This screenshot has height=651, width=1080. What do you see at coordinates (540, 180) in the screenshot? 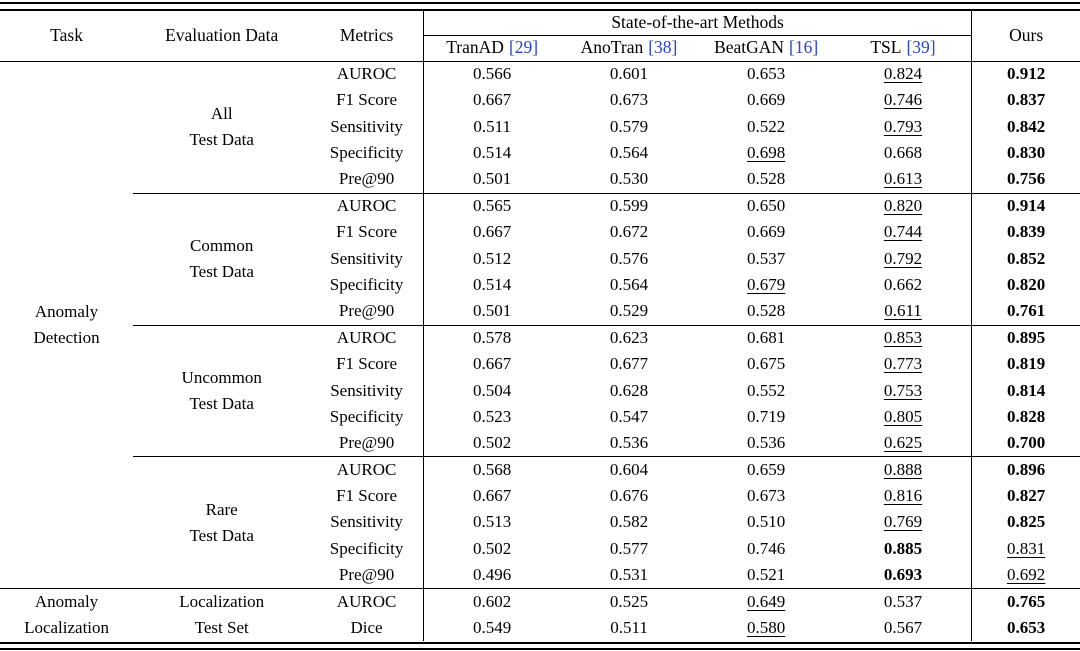
I see `table-row: Pre@90 0.501 0.530 0.528 0.613 0.756` at bounding box center [540, 180].